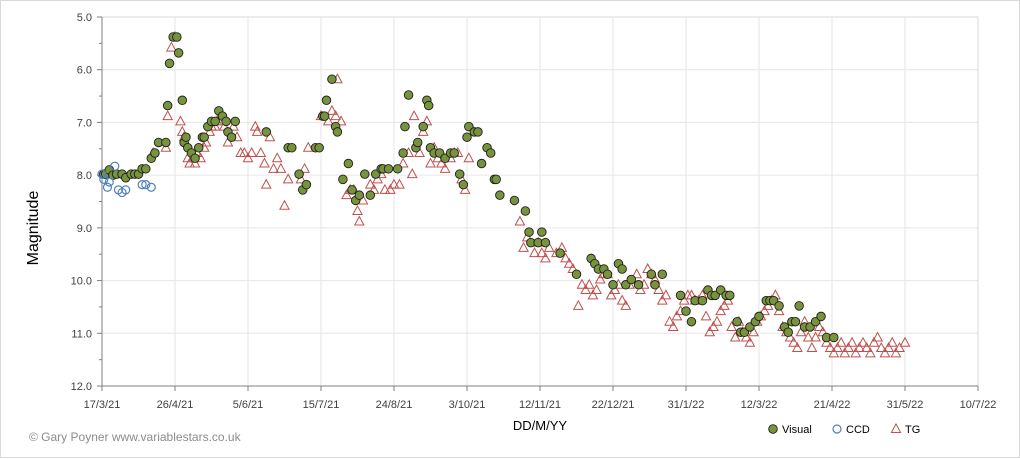 Image resolution: width=1020 pixels, height=459 pixels. Describe the element at coordinates (81, 282) in the screenshot. I see `y-tick-label: 10.0` at that location.